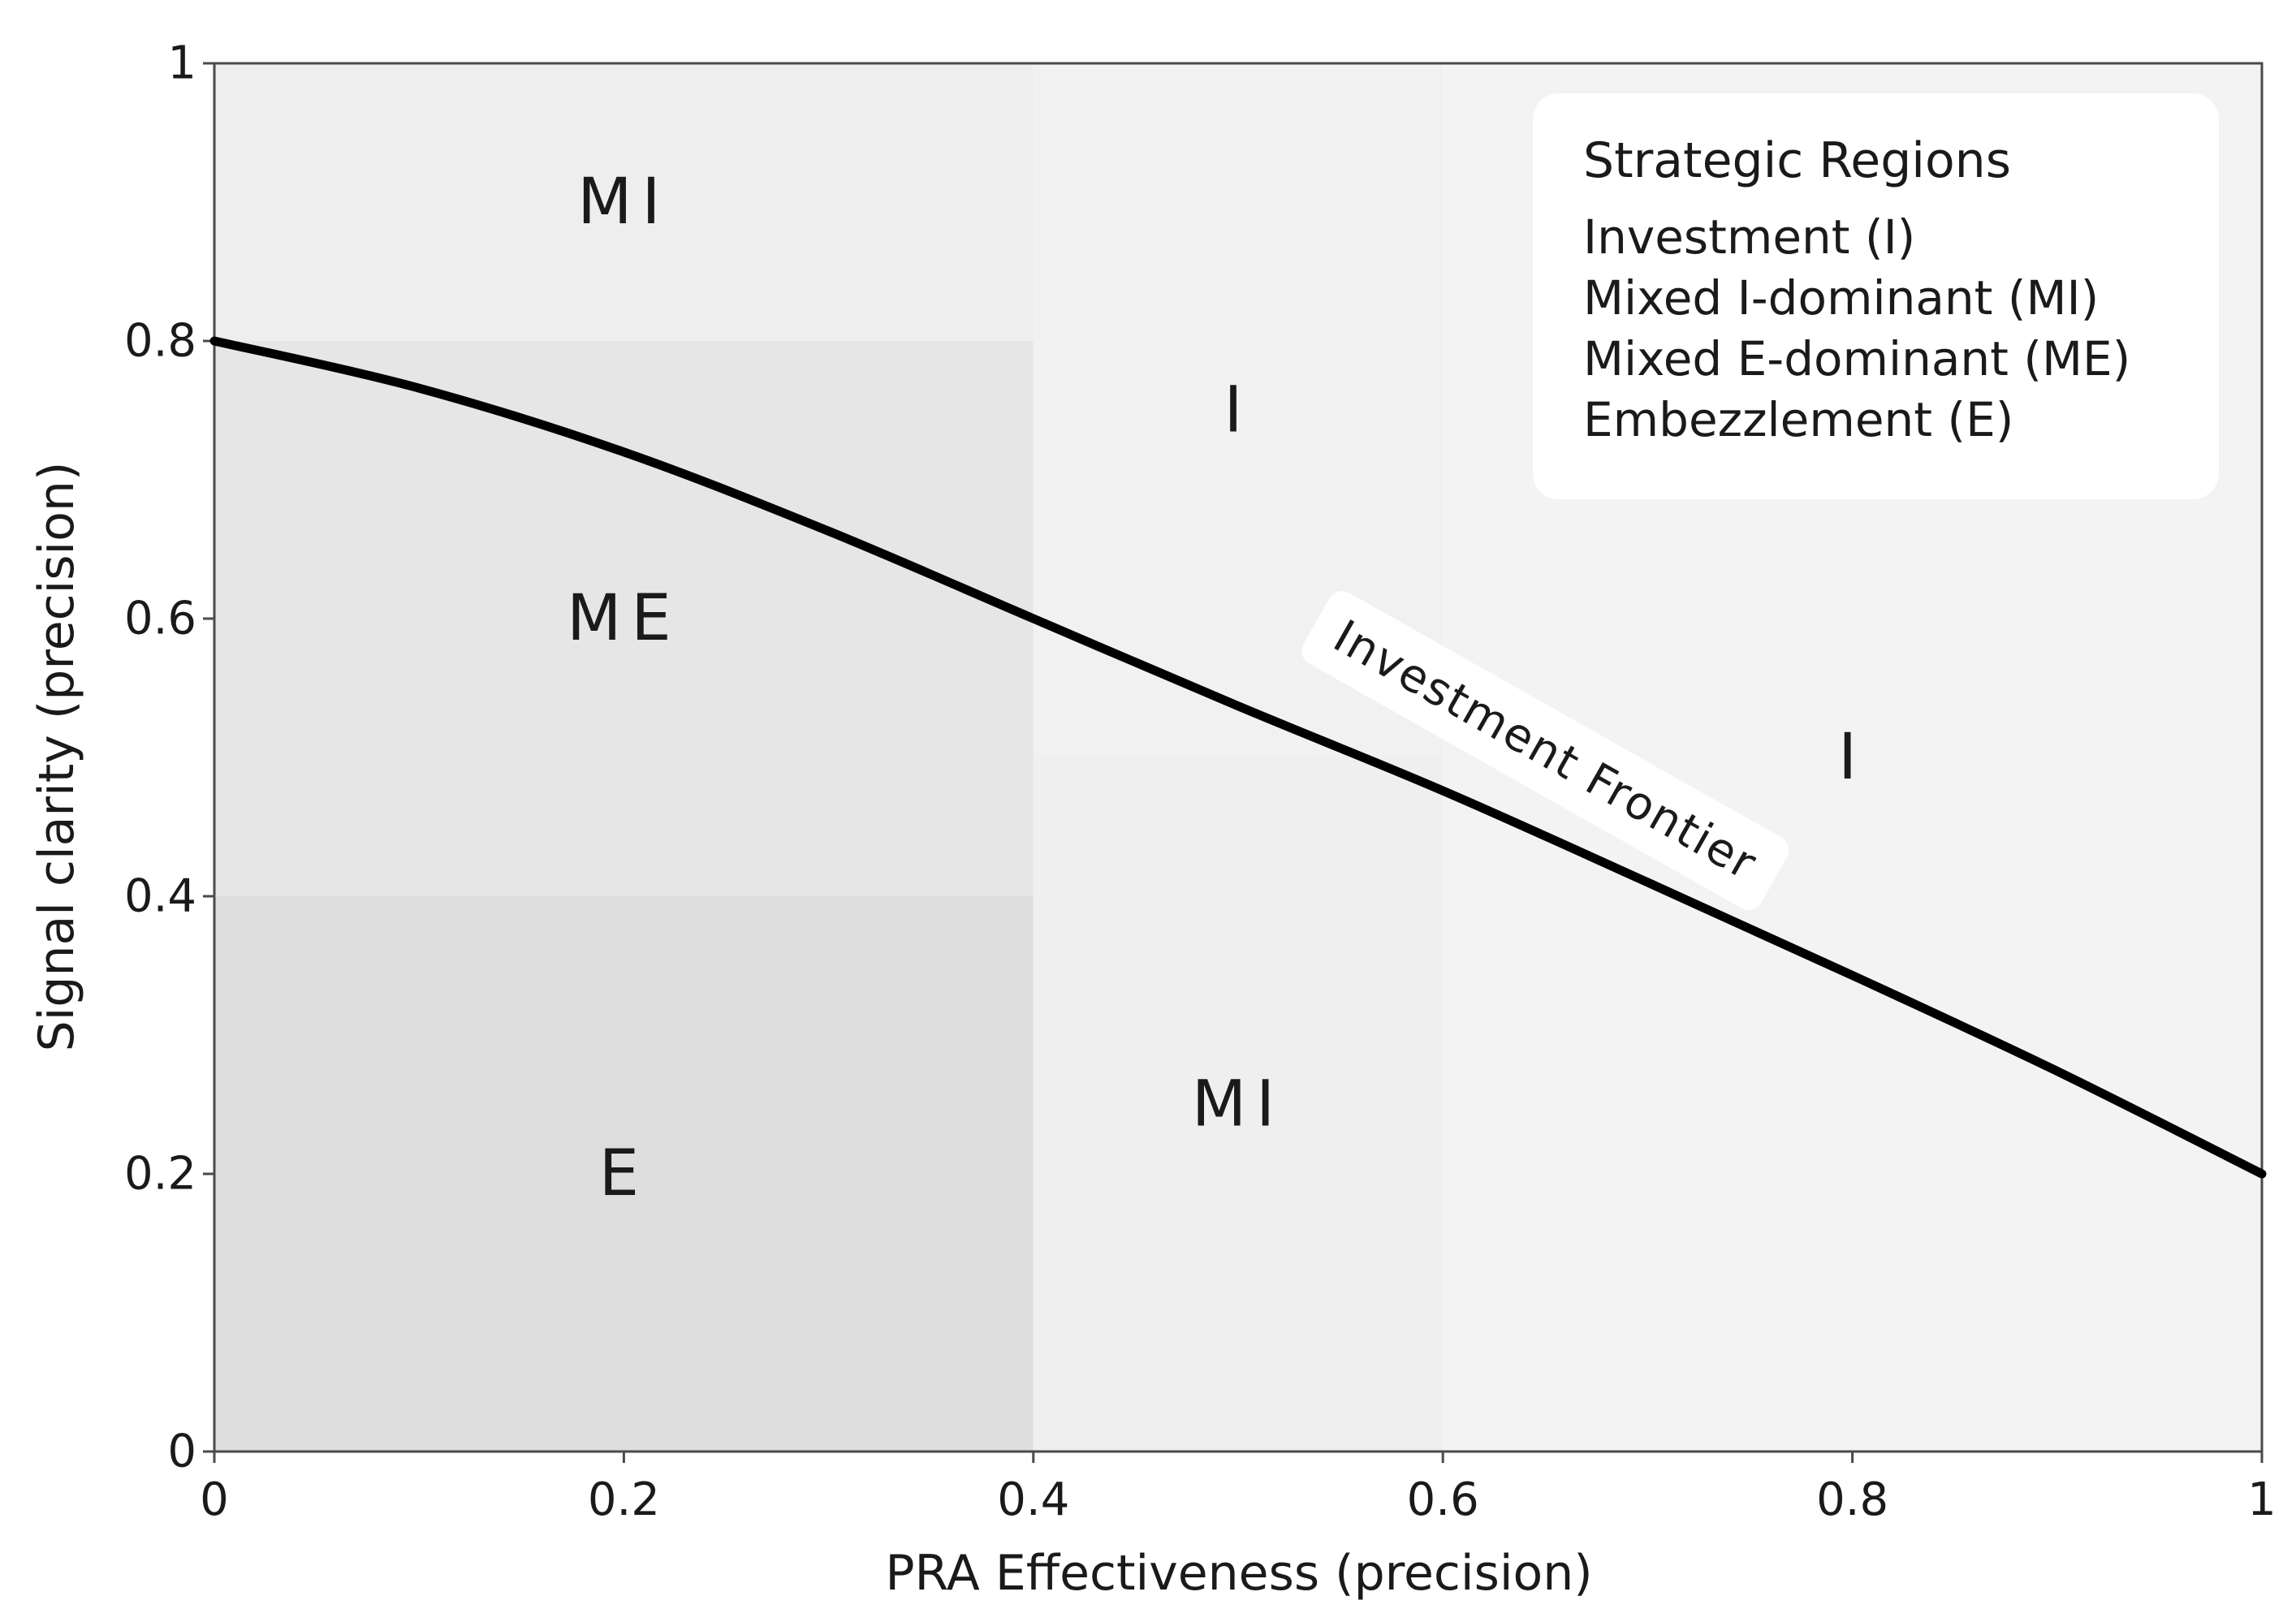  I want to click on region-label-i-5: I, so click(1853, 757).